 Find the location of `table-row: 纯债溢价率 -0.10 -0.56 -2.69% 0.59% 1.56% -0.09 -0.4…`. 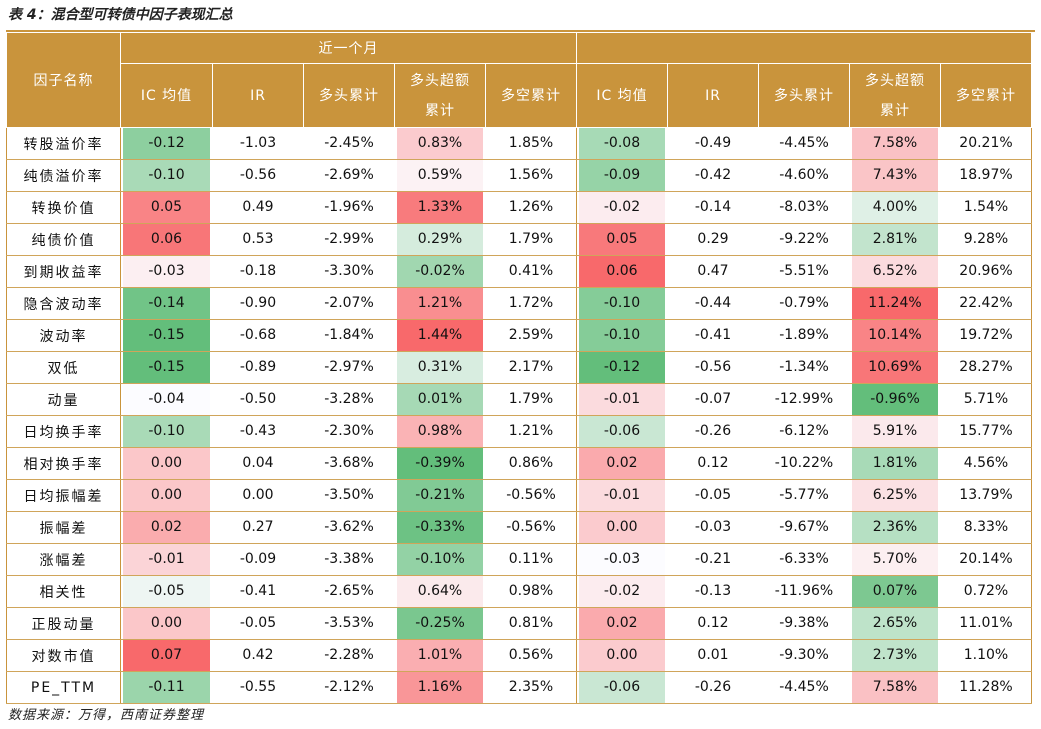

table-row: 纯债溢价率 -0.10 -0.56 -2.69% 0.59% 1.56% -0.09 -0.4… is located at coordinates (519, 175).